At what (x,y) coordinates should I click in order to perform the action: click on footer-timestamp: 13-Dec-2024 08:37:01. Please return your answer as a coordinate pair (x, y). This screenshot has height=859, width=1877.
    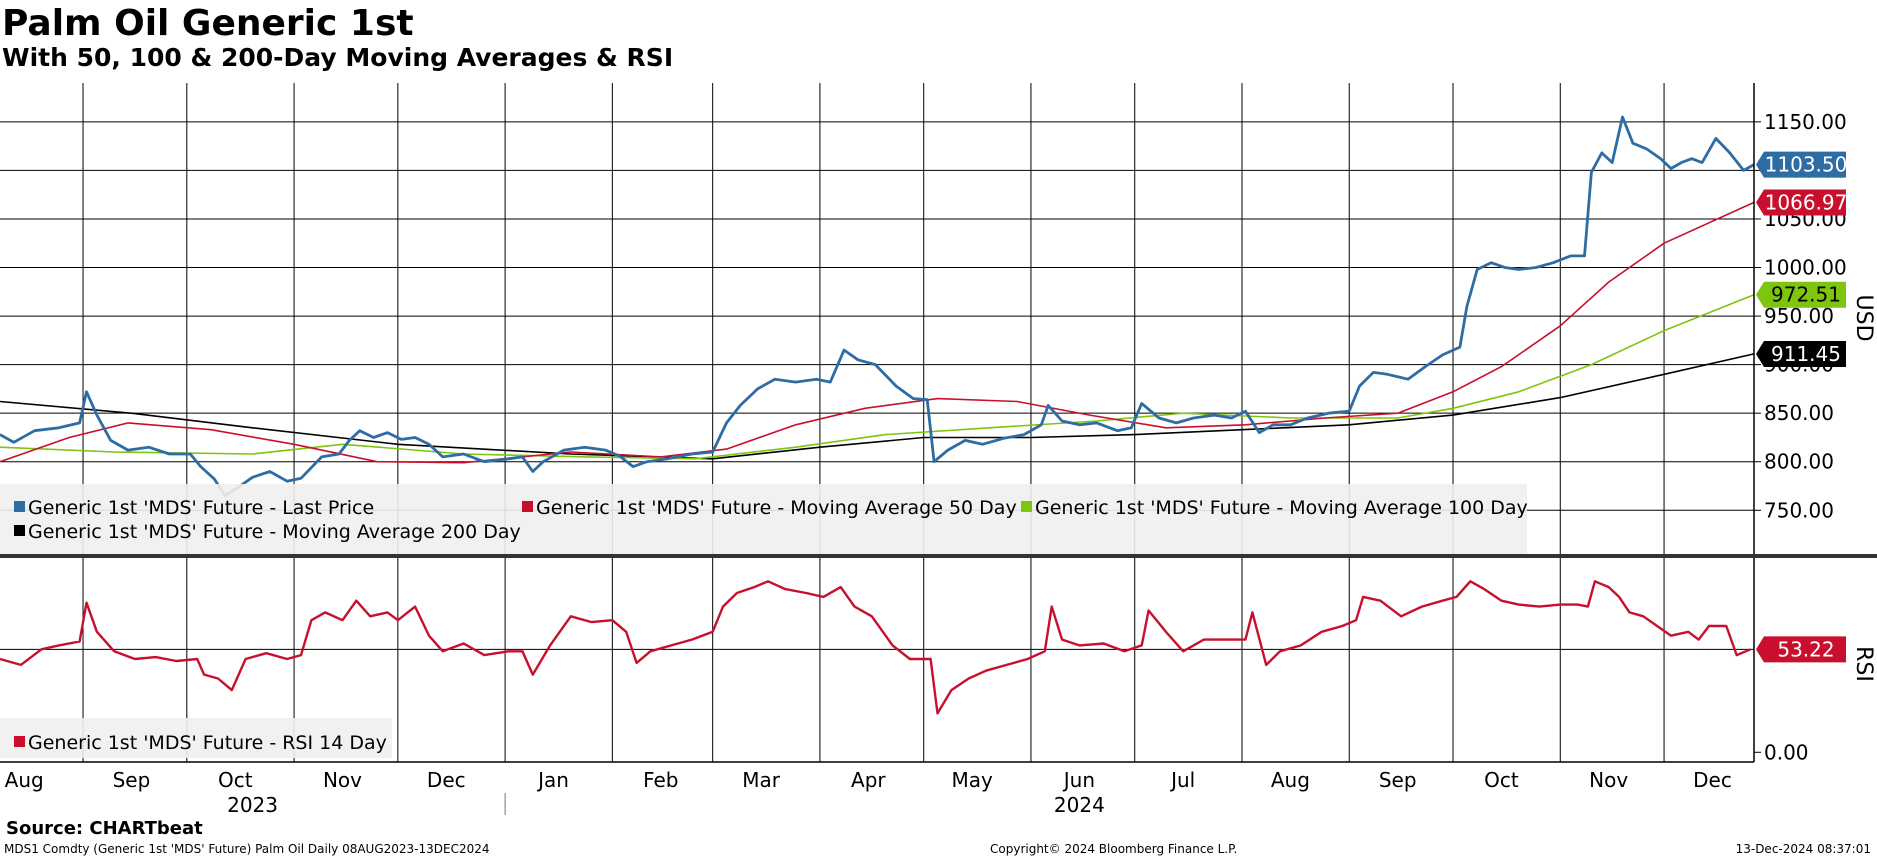
    Looking at the image, I should click on (1803, 849).